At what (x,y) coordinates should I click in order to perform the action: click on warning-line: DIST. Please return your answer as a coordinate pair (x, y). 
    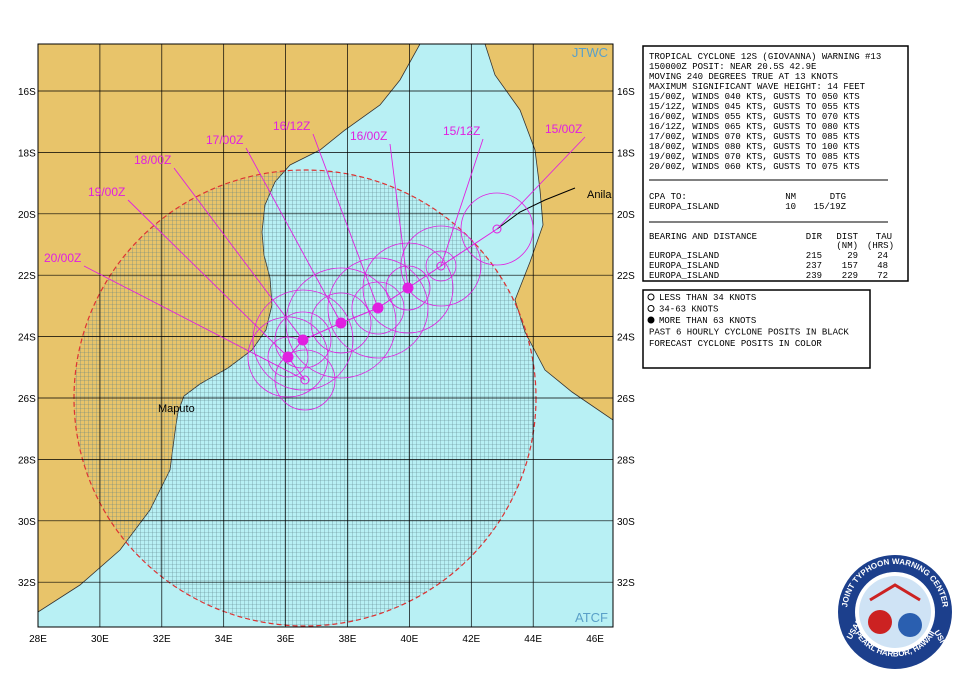
    Looking at the image, I should click on (847, 237).